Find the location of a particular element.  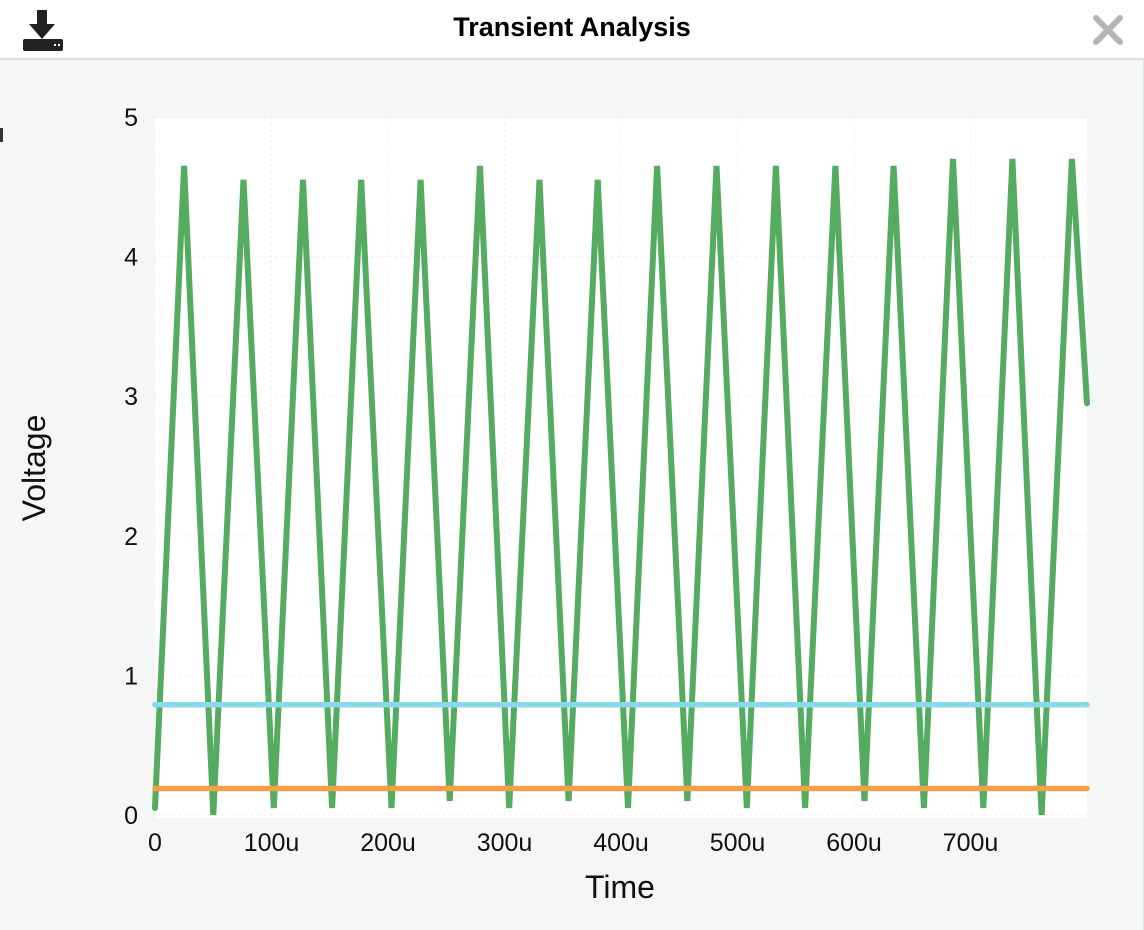

window-title: Transient Analysis is located at coordinates (572, 27).